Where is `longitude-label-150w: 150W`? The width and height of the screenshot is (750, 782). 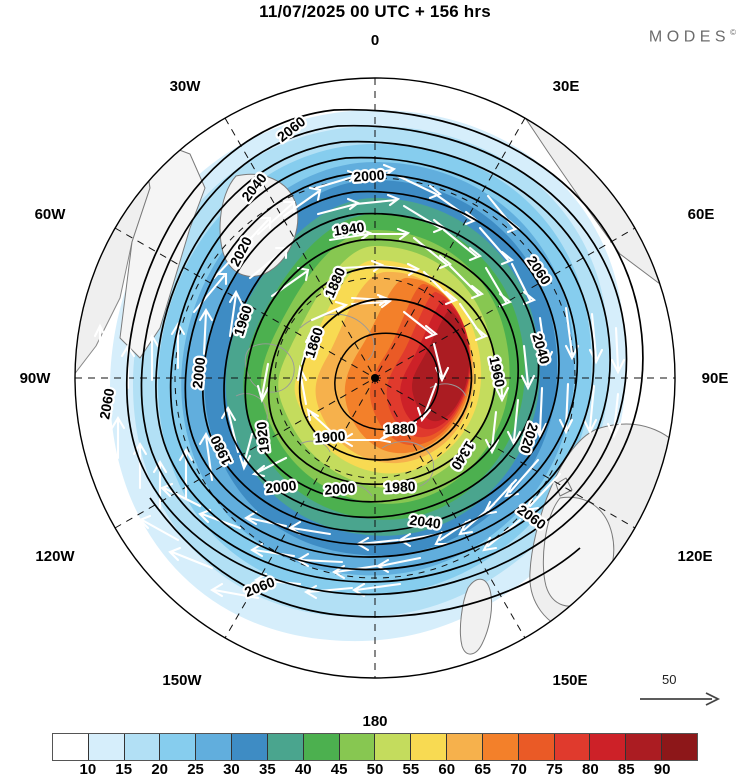 longitude-label-150w: 150W is located at coordinates (182, 680).